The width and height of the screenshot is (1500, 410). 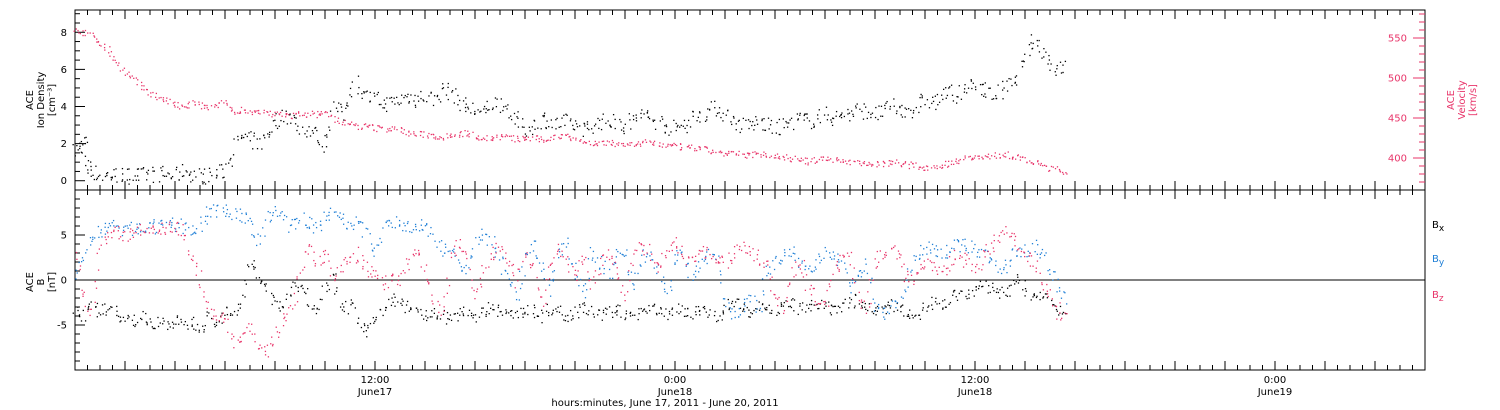 What do you see at coordinates (1462, 99) in the screenshot?
I see `top-right-axis-label: ACE Velocity [km/s]` at bounding box center [1462, 99].